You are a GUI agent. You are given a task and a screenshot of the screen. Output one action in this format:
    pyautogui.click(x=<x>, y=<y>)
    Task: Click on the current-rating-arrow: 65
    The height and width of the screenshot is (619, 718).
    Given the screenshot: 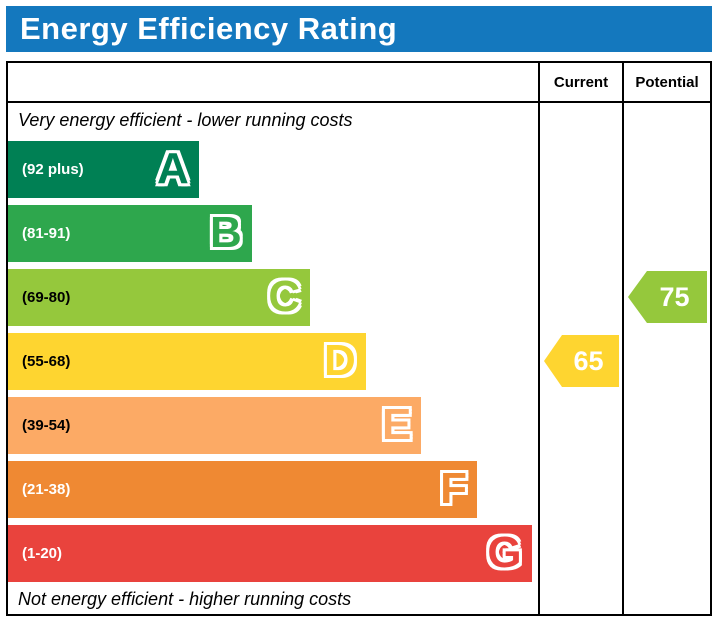 What is the action you would take?
    pyautogui.click(x=581, y=361)
    